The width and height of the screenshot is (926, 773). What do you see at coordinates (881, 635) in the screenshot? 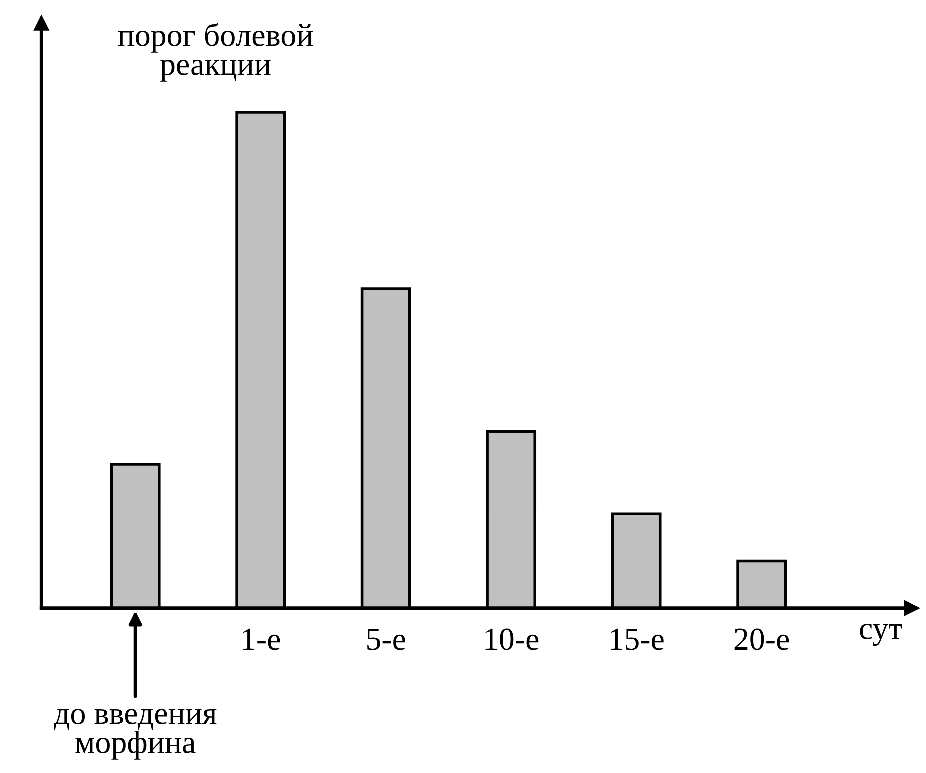
I see `x-axis-title: сут` at bounding box center [881, 635].